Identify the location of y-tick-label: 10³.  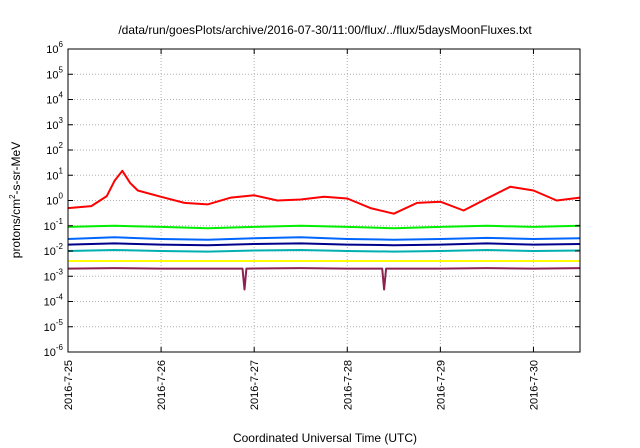
(54, 124).